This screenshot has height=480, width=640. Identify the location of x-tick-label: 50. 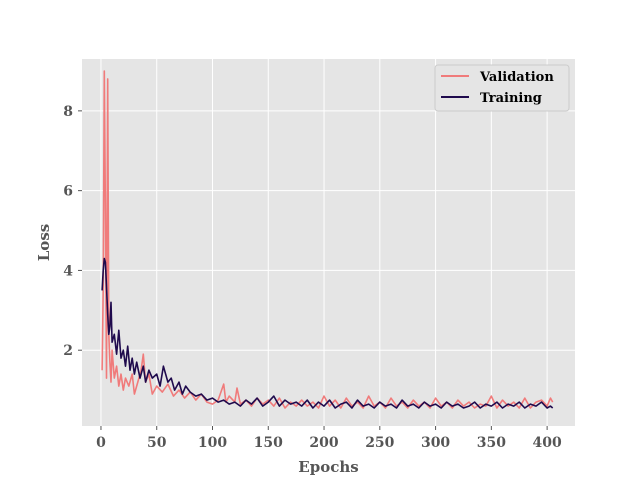
(157, 443).